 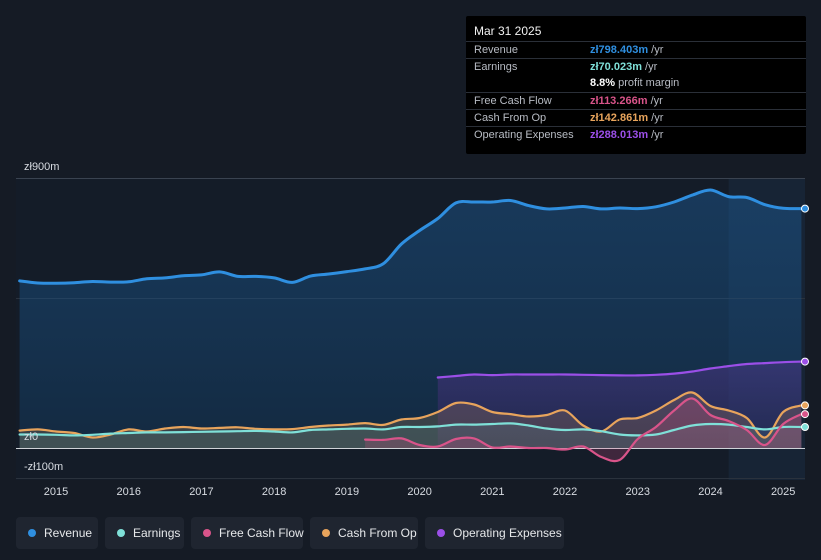 I want to click on legend-label: Free Cash Flow, so click(x=261, y=533).